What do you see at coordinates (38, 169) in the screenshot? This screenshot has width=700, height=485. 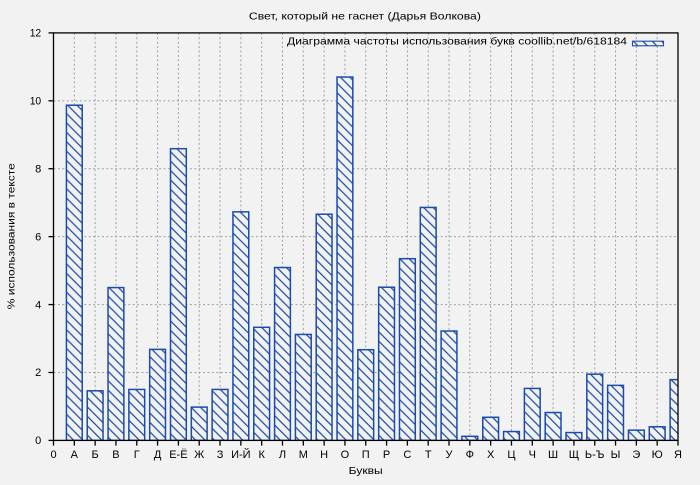 I see `svg-text: 8` at bounding box center [38, 169].